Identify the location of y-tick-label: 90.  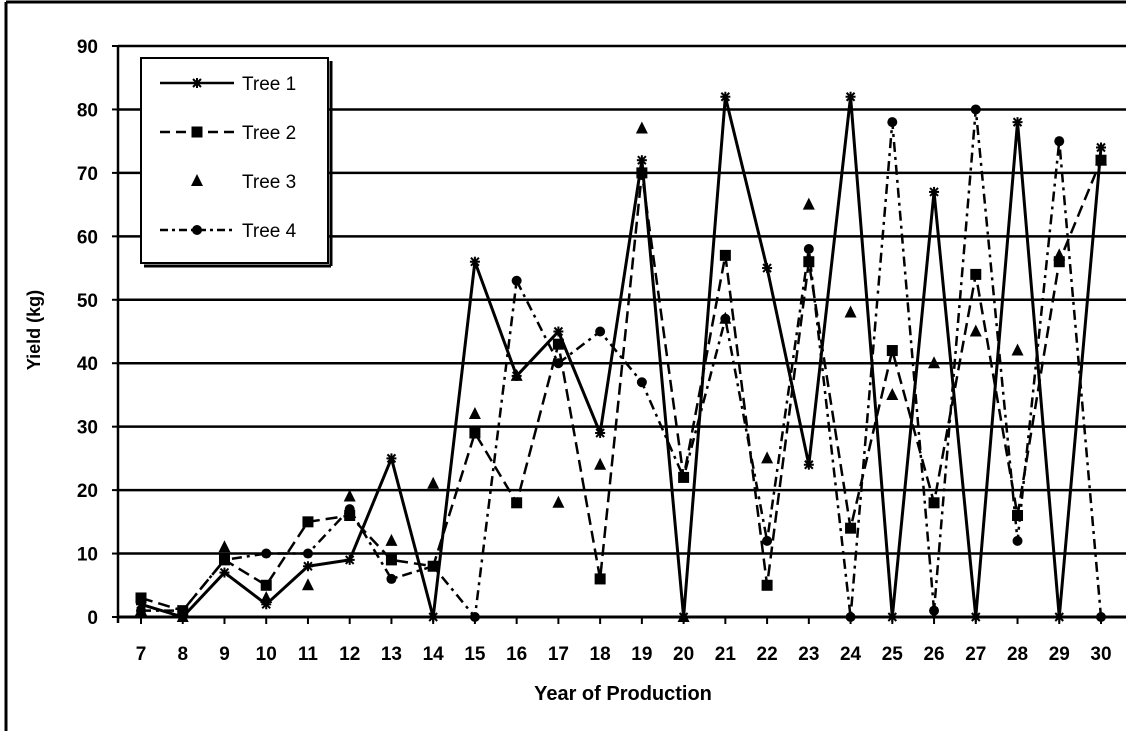
(87, 47).